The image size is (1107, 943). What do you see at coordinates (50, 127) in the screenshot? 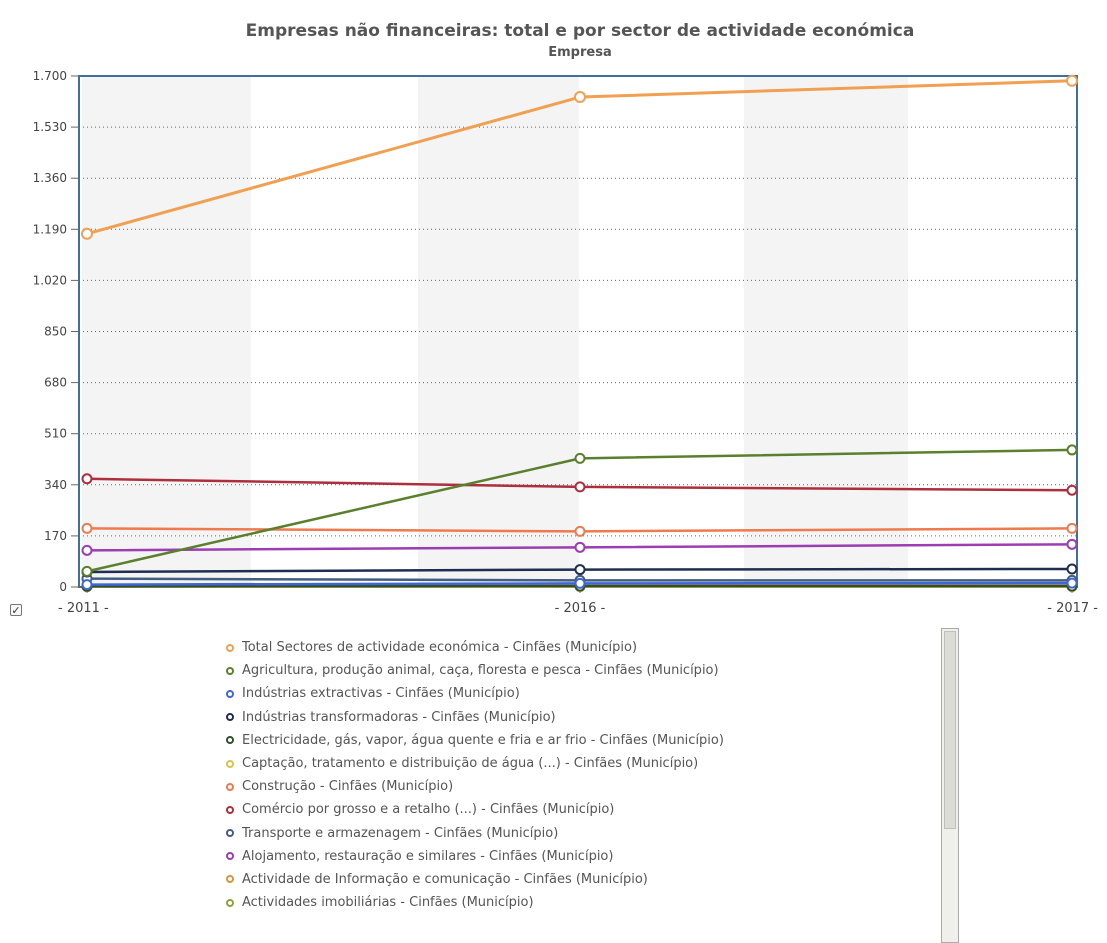
I see `y-tick-label: 1.530` at bounding box center [50, 127].